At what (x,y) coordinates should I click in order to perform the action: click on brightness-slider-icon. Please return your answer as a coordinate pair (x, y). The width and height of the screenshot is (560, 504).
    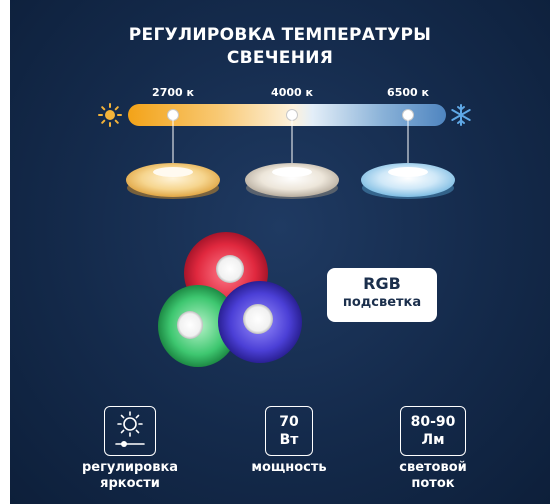
    Looking at the image, I should click on (130, 429).